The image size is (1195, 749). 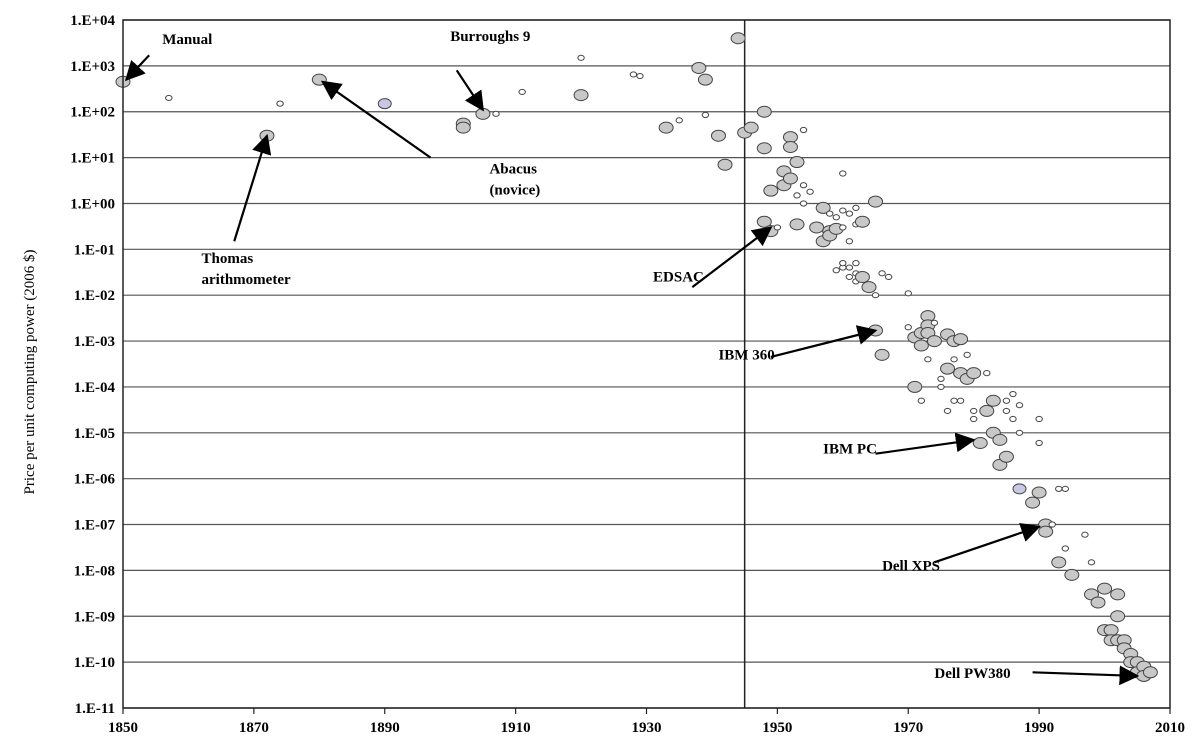 I want to click on annotation-label: Burroughs 9, so click(x=490, y=37).